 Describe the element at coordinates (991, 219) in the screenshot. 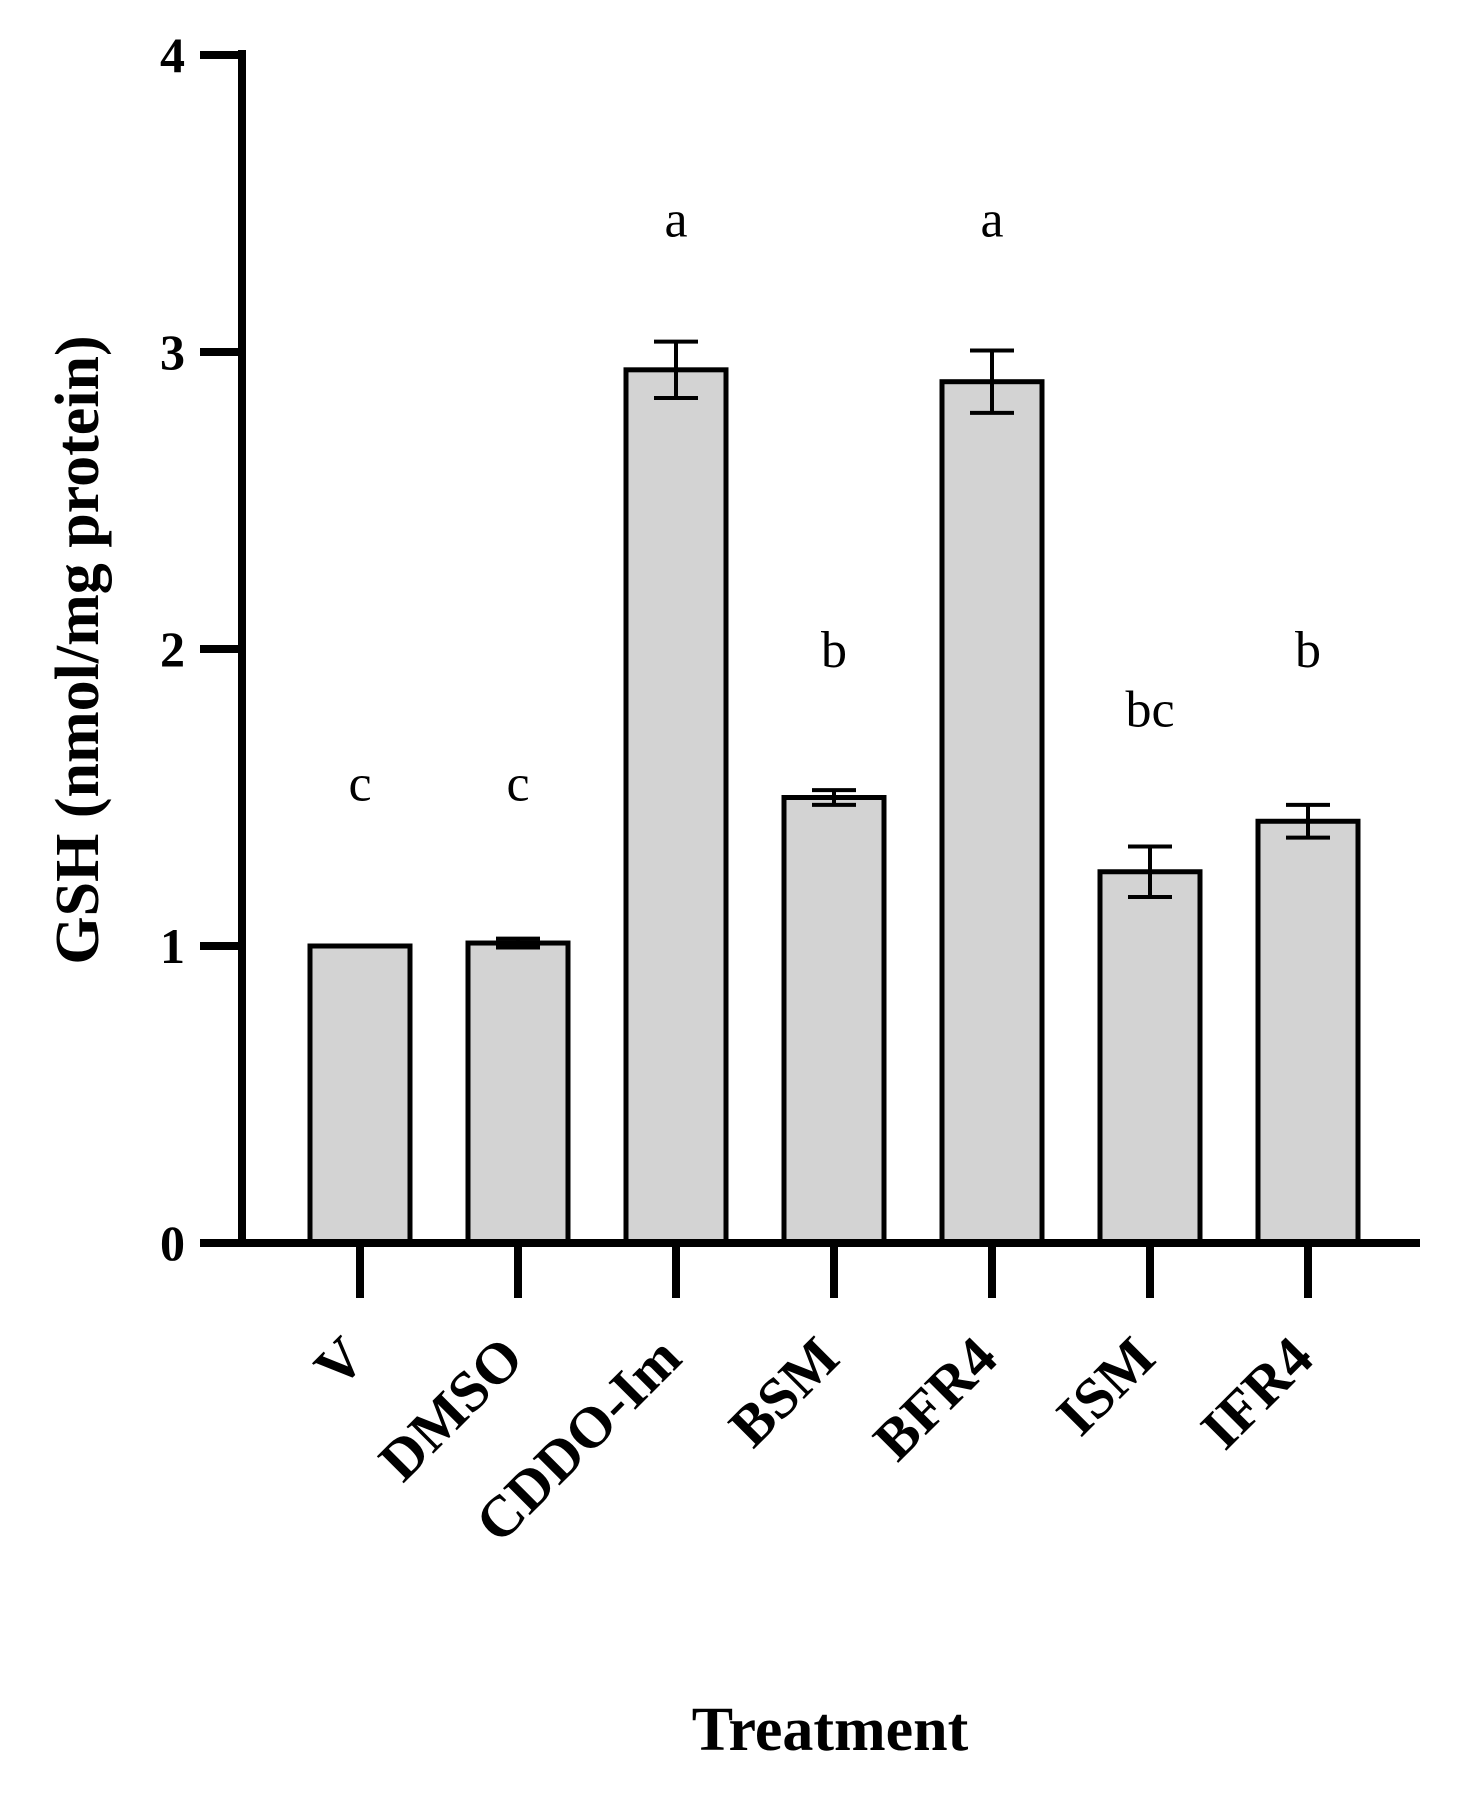

I see `significance-label-bfr4: a` at that location.